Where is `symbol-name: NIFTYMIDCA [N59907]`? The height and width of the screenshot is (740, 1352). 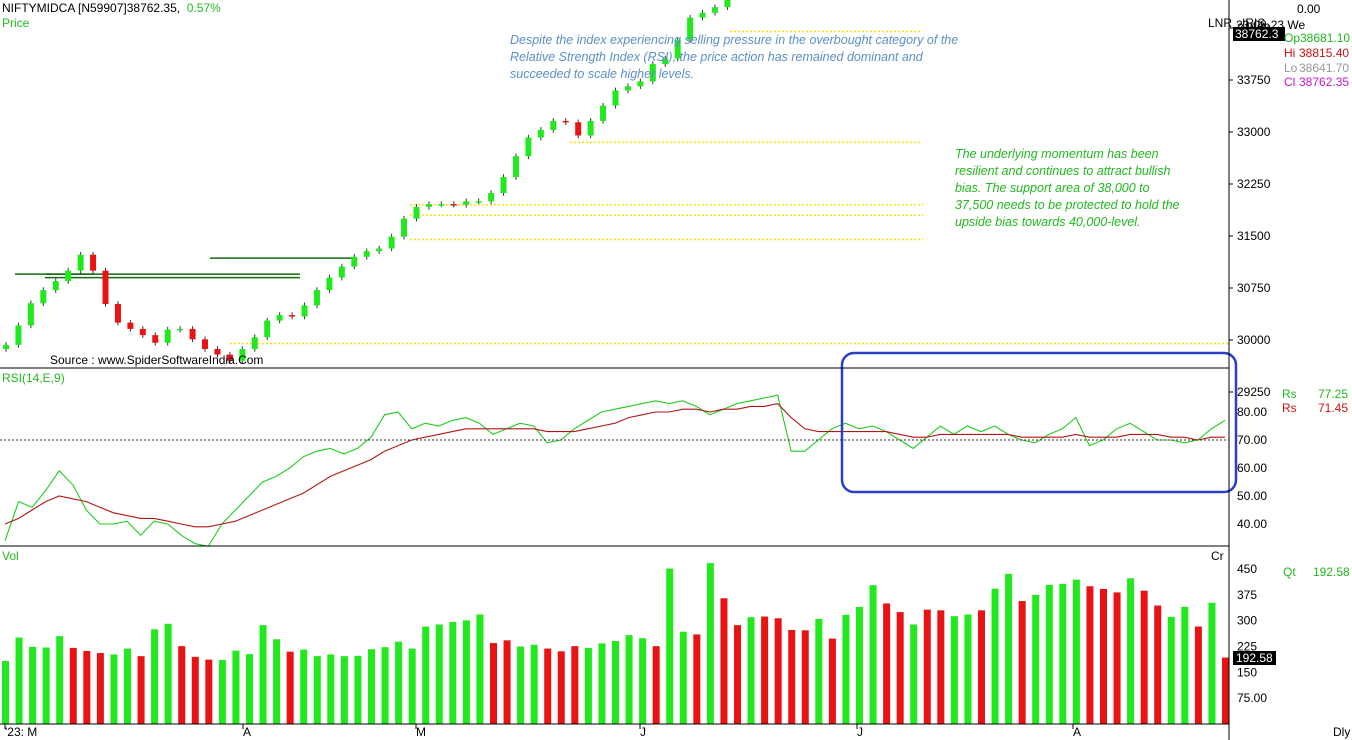
symbol-name: NIFTYMIDCA [N59907] is located at coordinates (64, 8).